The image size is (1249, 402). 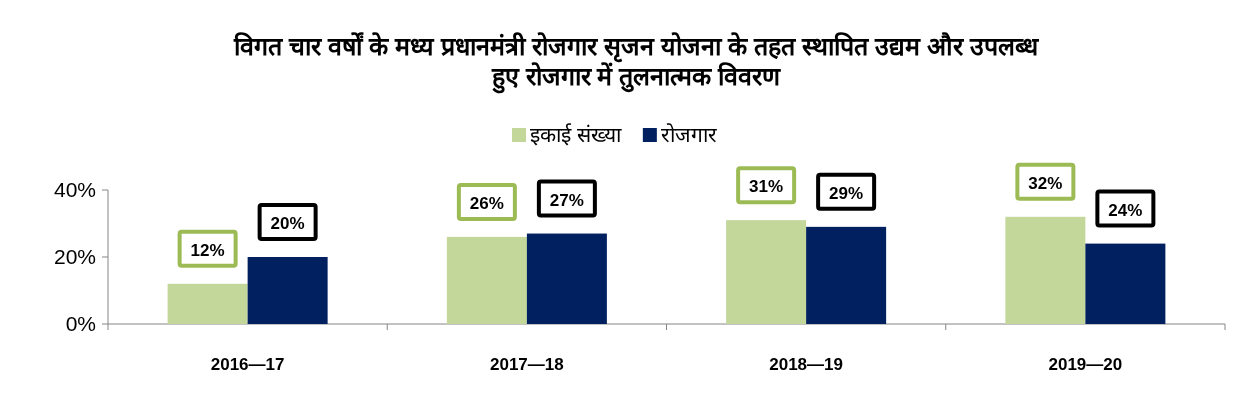 What do you see at coordinates (688, 134) in the screenshot?
I see `legend-label: रोजगार` at bounding box center [688, 134].